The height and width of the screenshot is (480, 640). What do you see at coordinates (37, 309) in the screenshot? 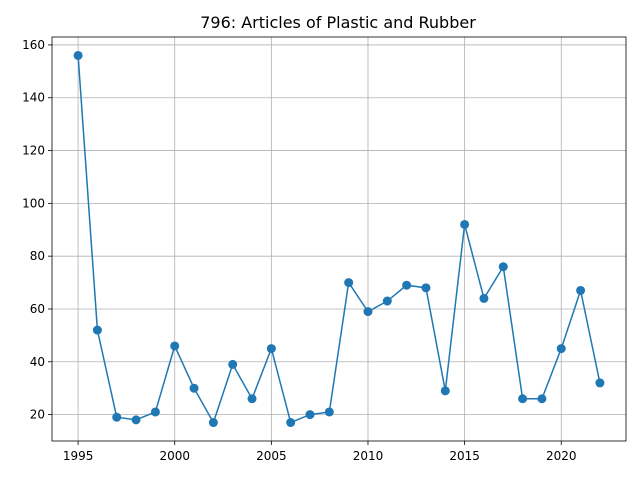
I see `y-tick-label: 60` at bounding box center [37, 309].